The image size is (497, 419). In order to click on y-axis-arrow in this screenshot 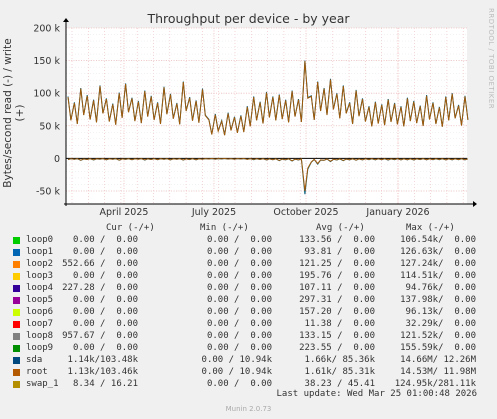, I will do `click(66, 20)`.